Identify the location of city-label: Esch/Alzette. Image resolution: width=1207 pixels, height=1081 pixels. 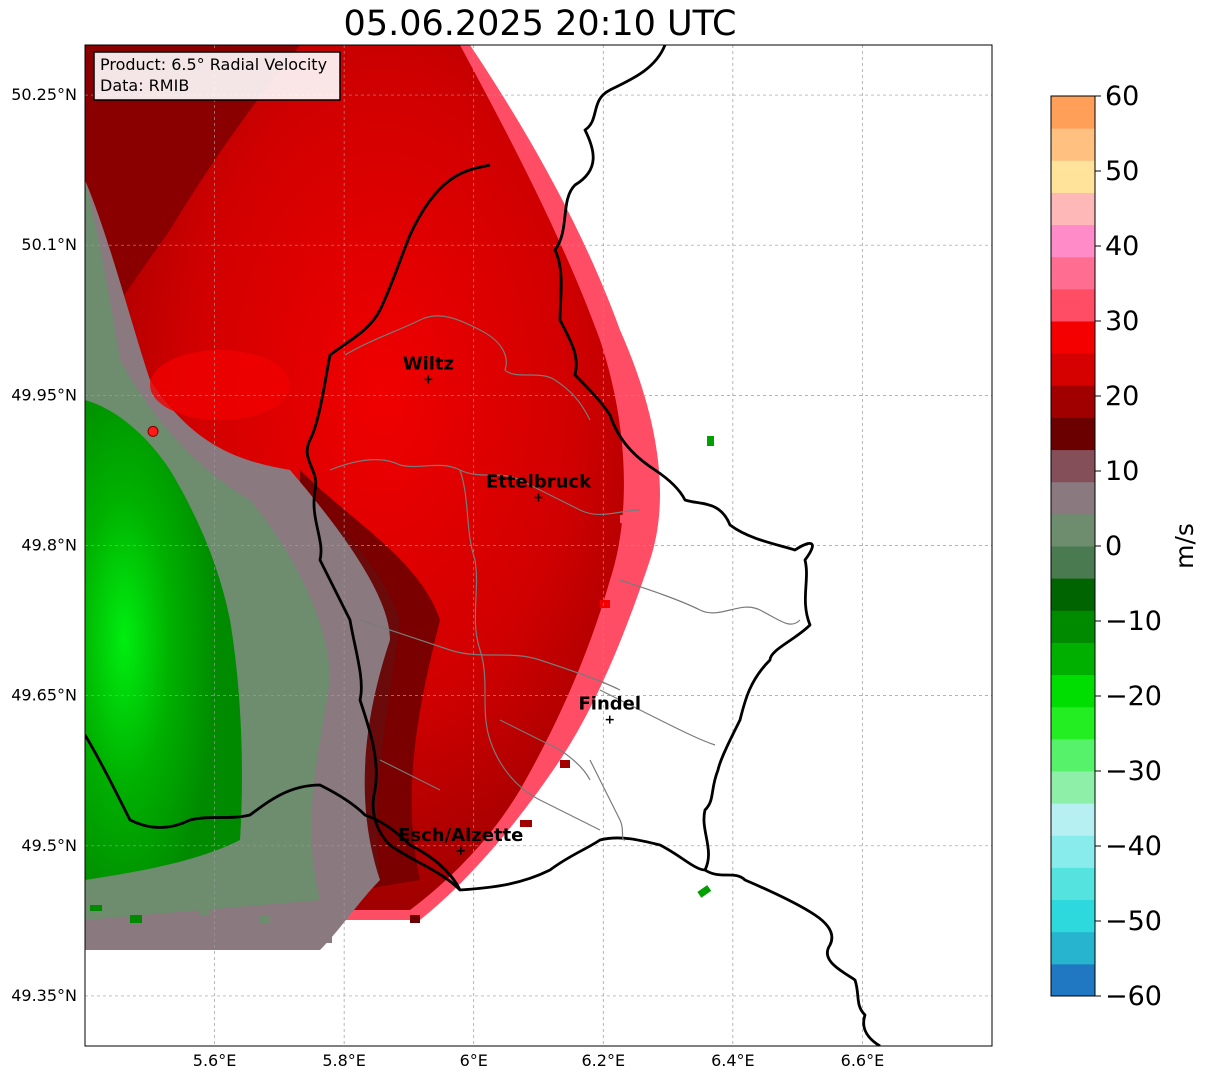
(460, 835).